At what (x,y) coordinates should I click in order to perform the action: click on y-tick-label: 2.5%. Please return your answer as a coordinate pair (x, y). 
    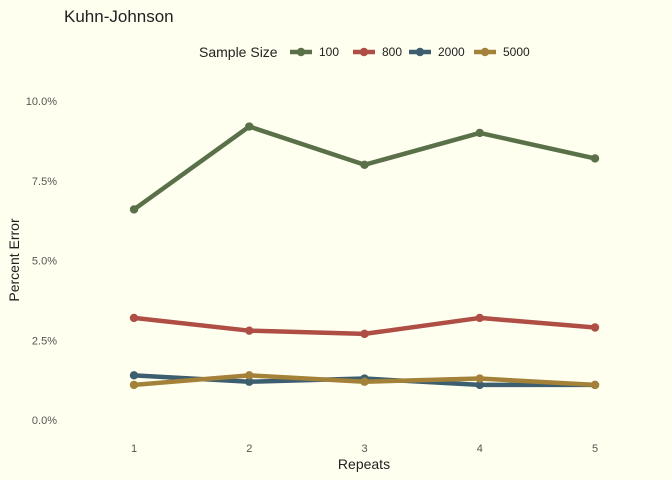
    Looking at the image, I should click on (44, 341).